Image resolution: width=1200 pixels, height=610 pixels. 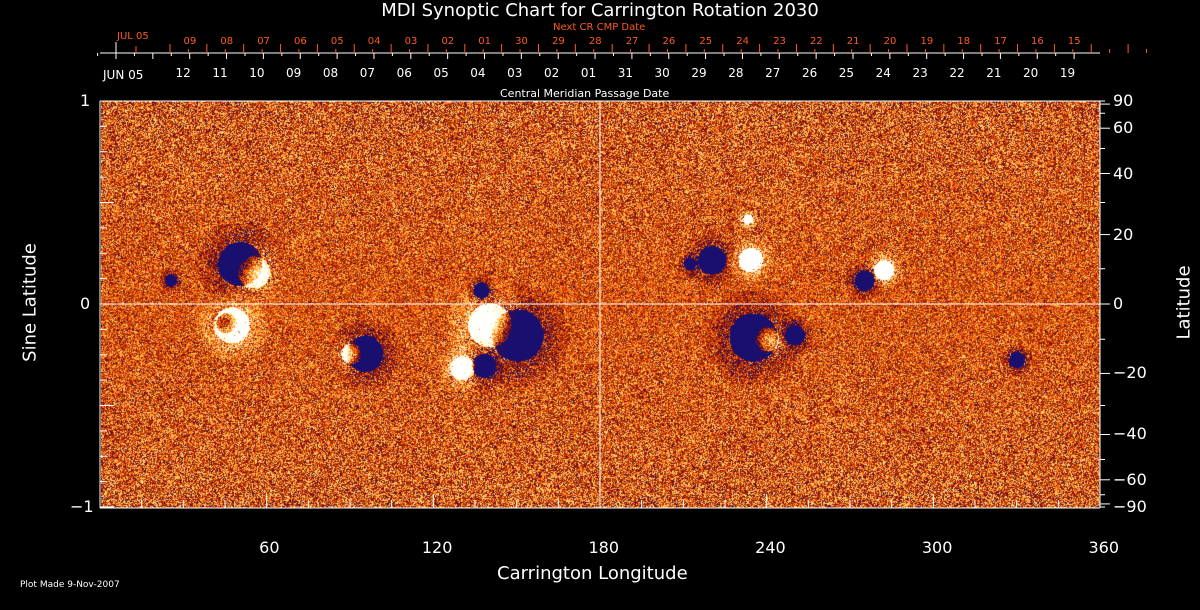 I want to click on next-axis-month: JUL 05, so click(x=133, y=36).